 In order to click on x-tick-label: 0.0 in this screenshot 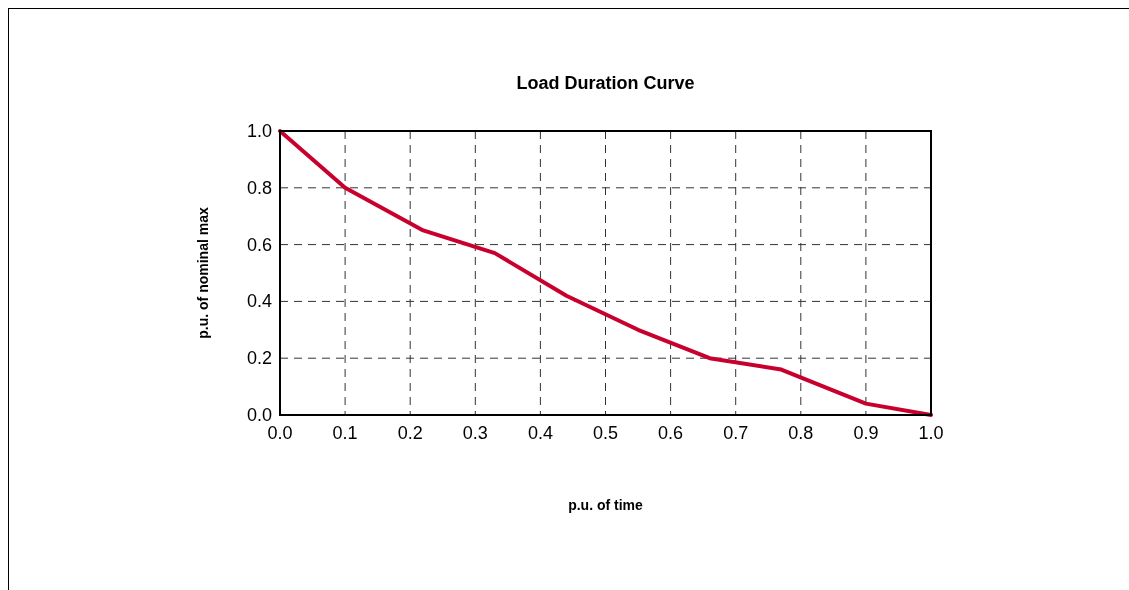, I will do `click(280, 433)`.